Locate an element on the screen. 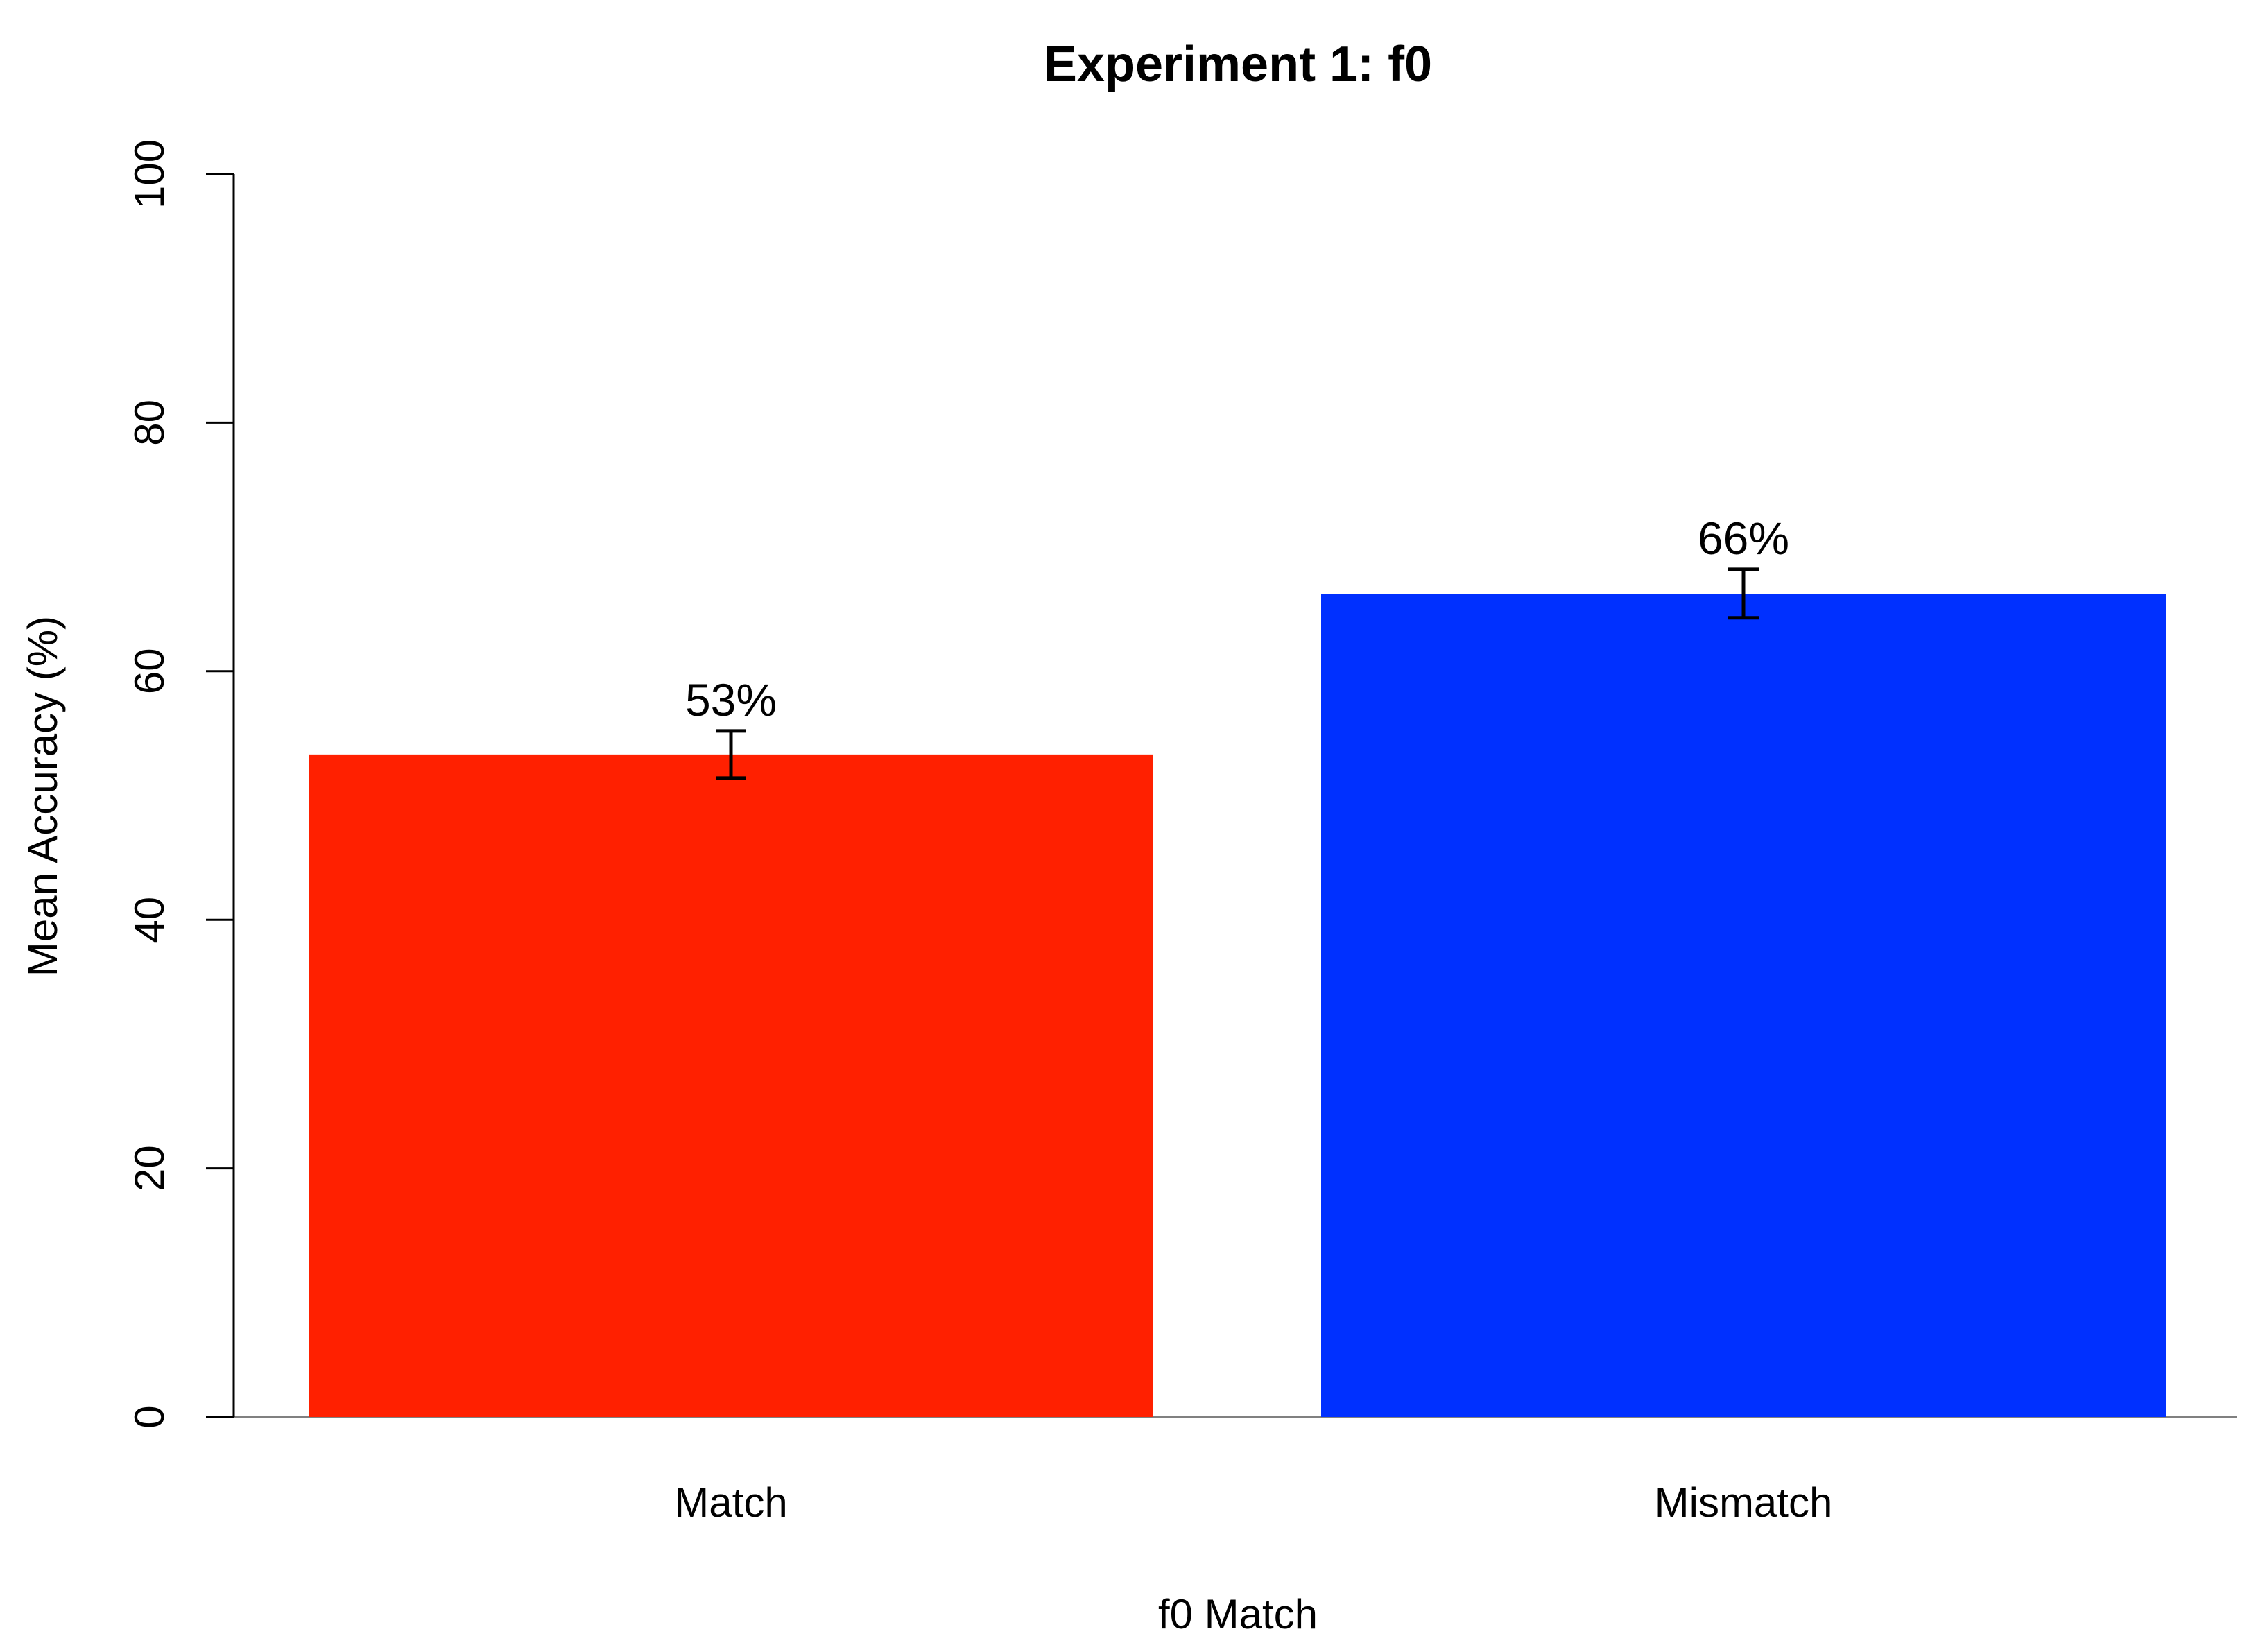 This screenshot has width=2265, height=1652. data-label-match: 53% is located at coordinates (731, 699).